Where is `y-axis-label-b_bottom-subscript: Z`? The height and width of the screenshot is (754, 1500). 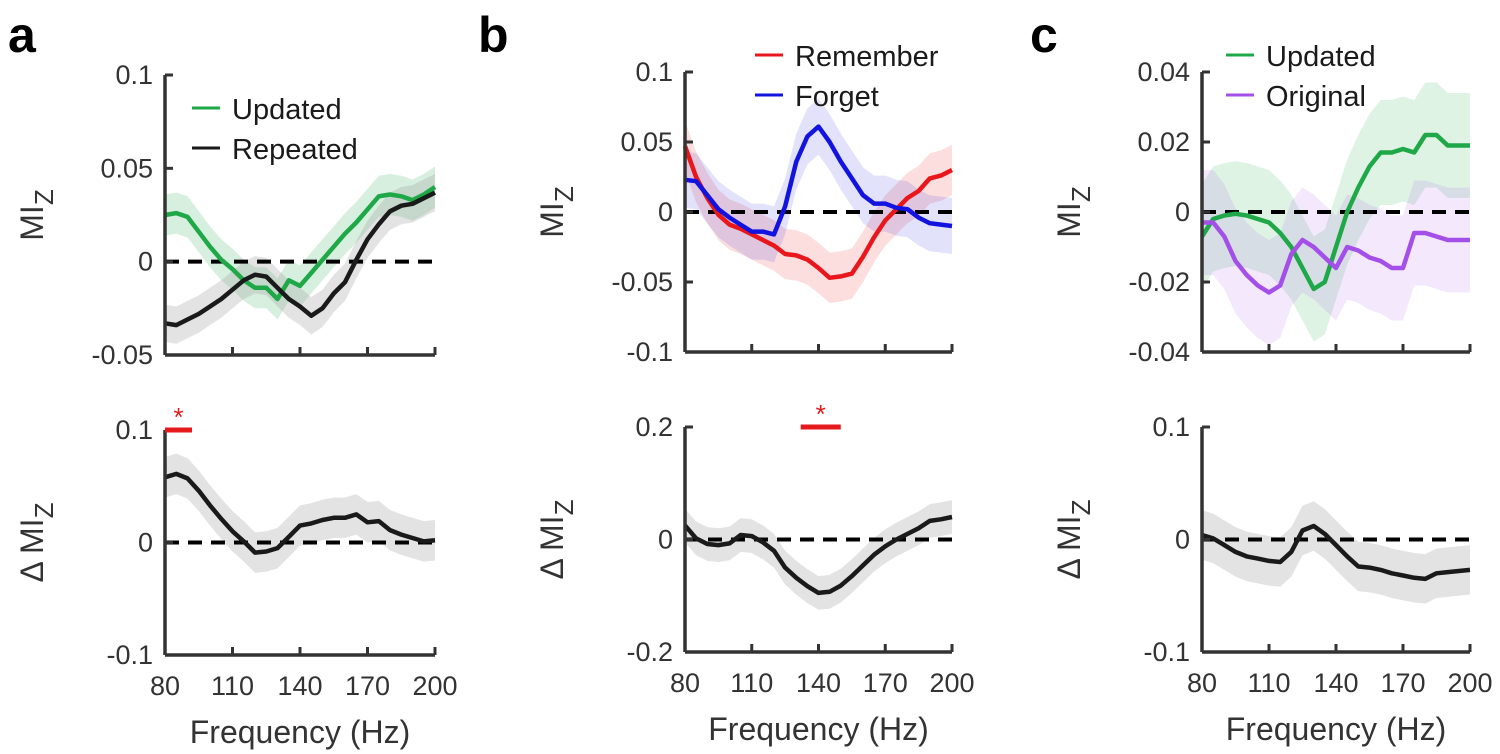 y-axis-label-b_bottom-subscript: Z is located at coordinates (564, 507).